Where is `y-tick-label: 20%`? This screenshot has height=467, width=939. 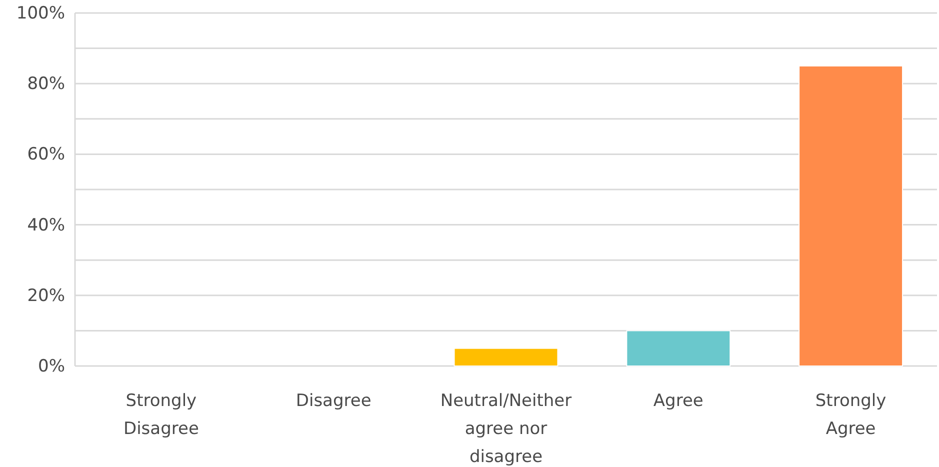
y-tick-label: 20% is located at coordinates (46, 296).